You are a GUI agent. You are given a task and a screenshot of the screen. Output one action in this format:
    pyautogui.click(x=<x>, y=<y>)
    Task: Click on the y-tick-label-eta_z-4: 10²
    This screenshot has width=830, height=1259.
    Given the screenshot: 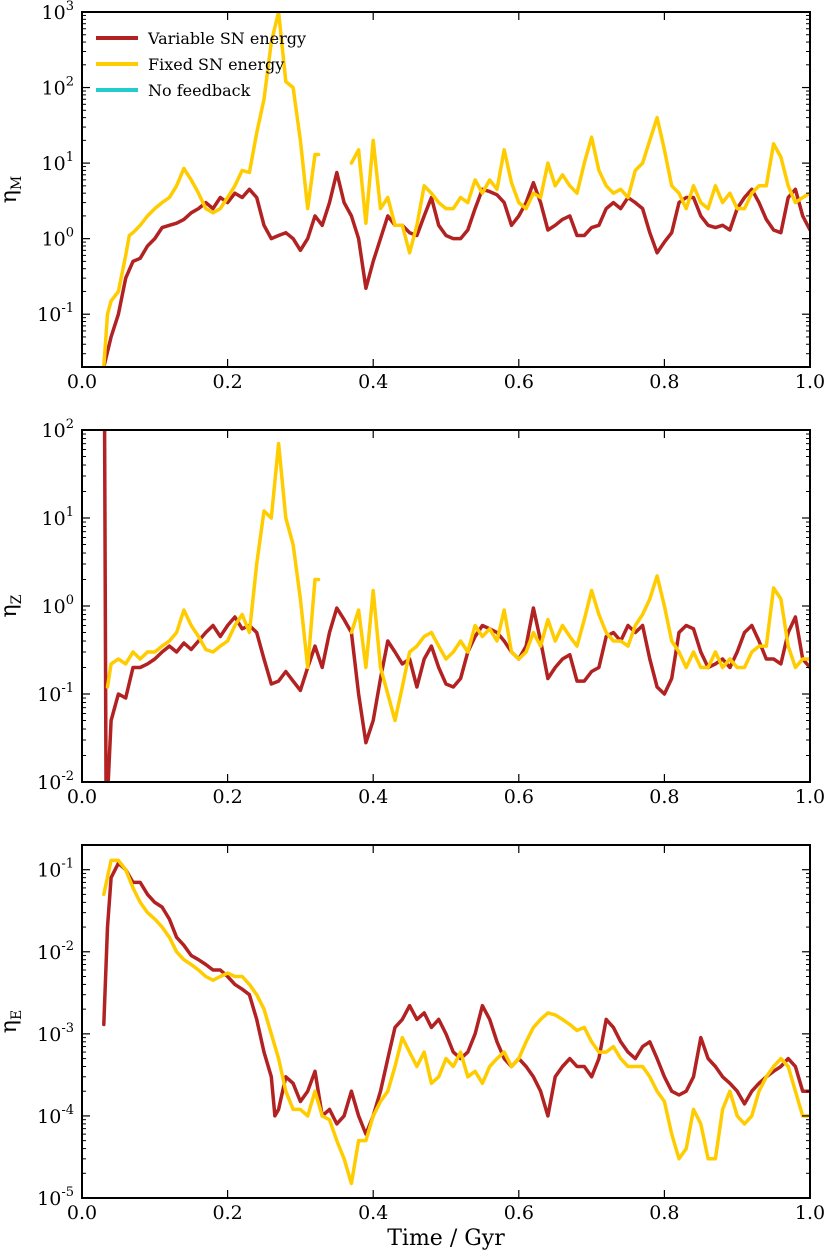 What is the action you would take?
    pyautogui.click(x=58, y=429)
    